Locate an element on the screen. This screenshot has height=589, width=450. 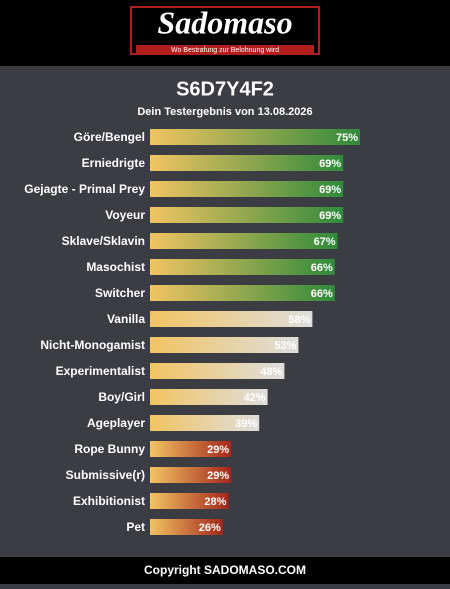
category-label: Submissive(r) is located at coordinates (105, 475).